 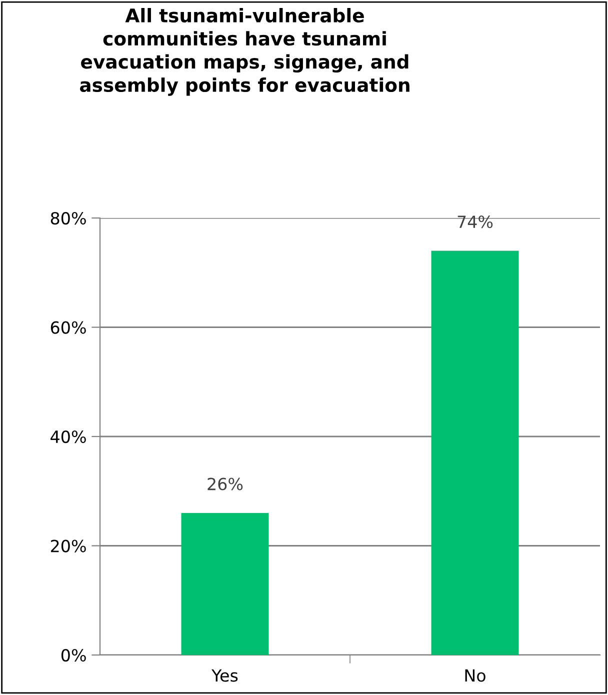 What do you see at coordinates (225, 484) in the screenshot?
I see `data-label: 26%` at bounding box center [225, 484].